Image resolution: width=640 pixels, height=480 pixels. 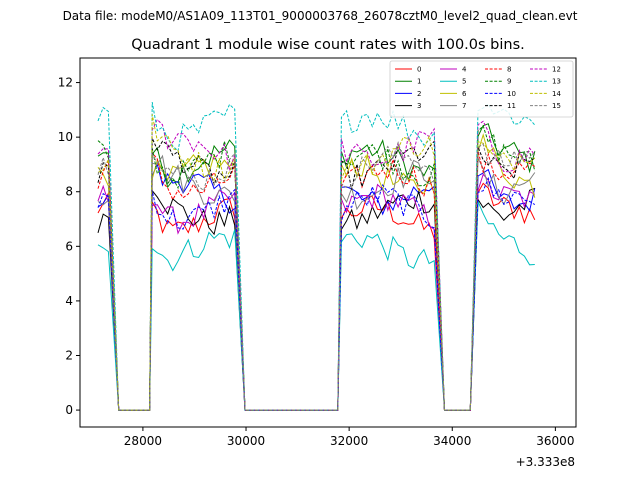 What do you see at coordinates (69, 192) in the screenshot?
I see `y-tick-label: 8` at bounding box center [69, 192].